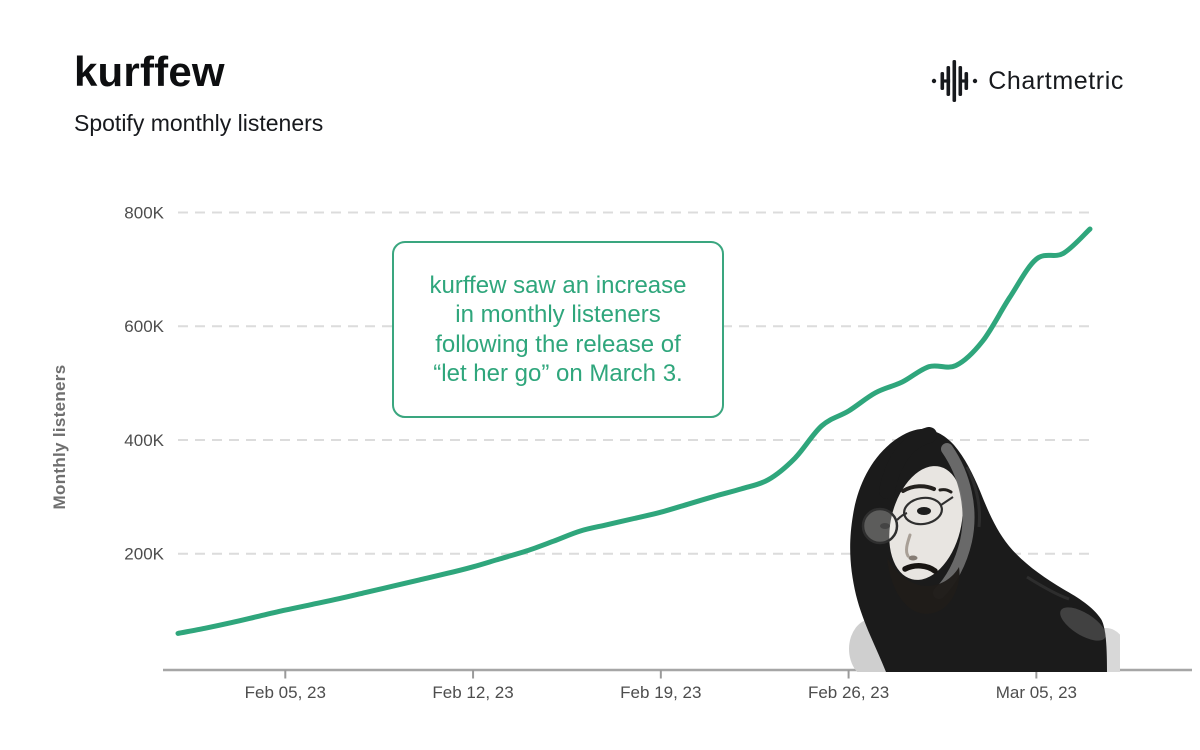 The image size is (1200, 750). Describe the element at coordinates (955, 81) in the screenshot. I see `chartmetric-waveform-icon` at that location.